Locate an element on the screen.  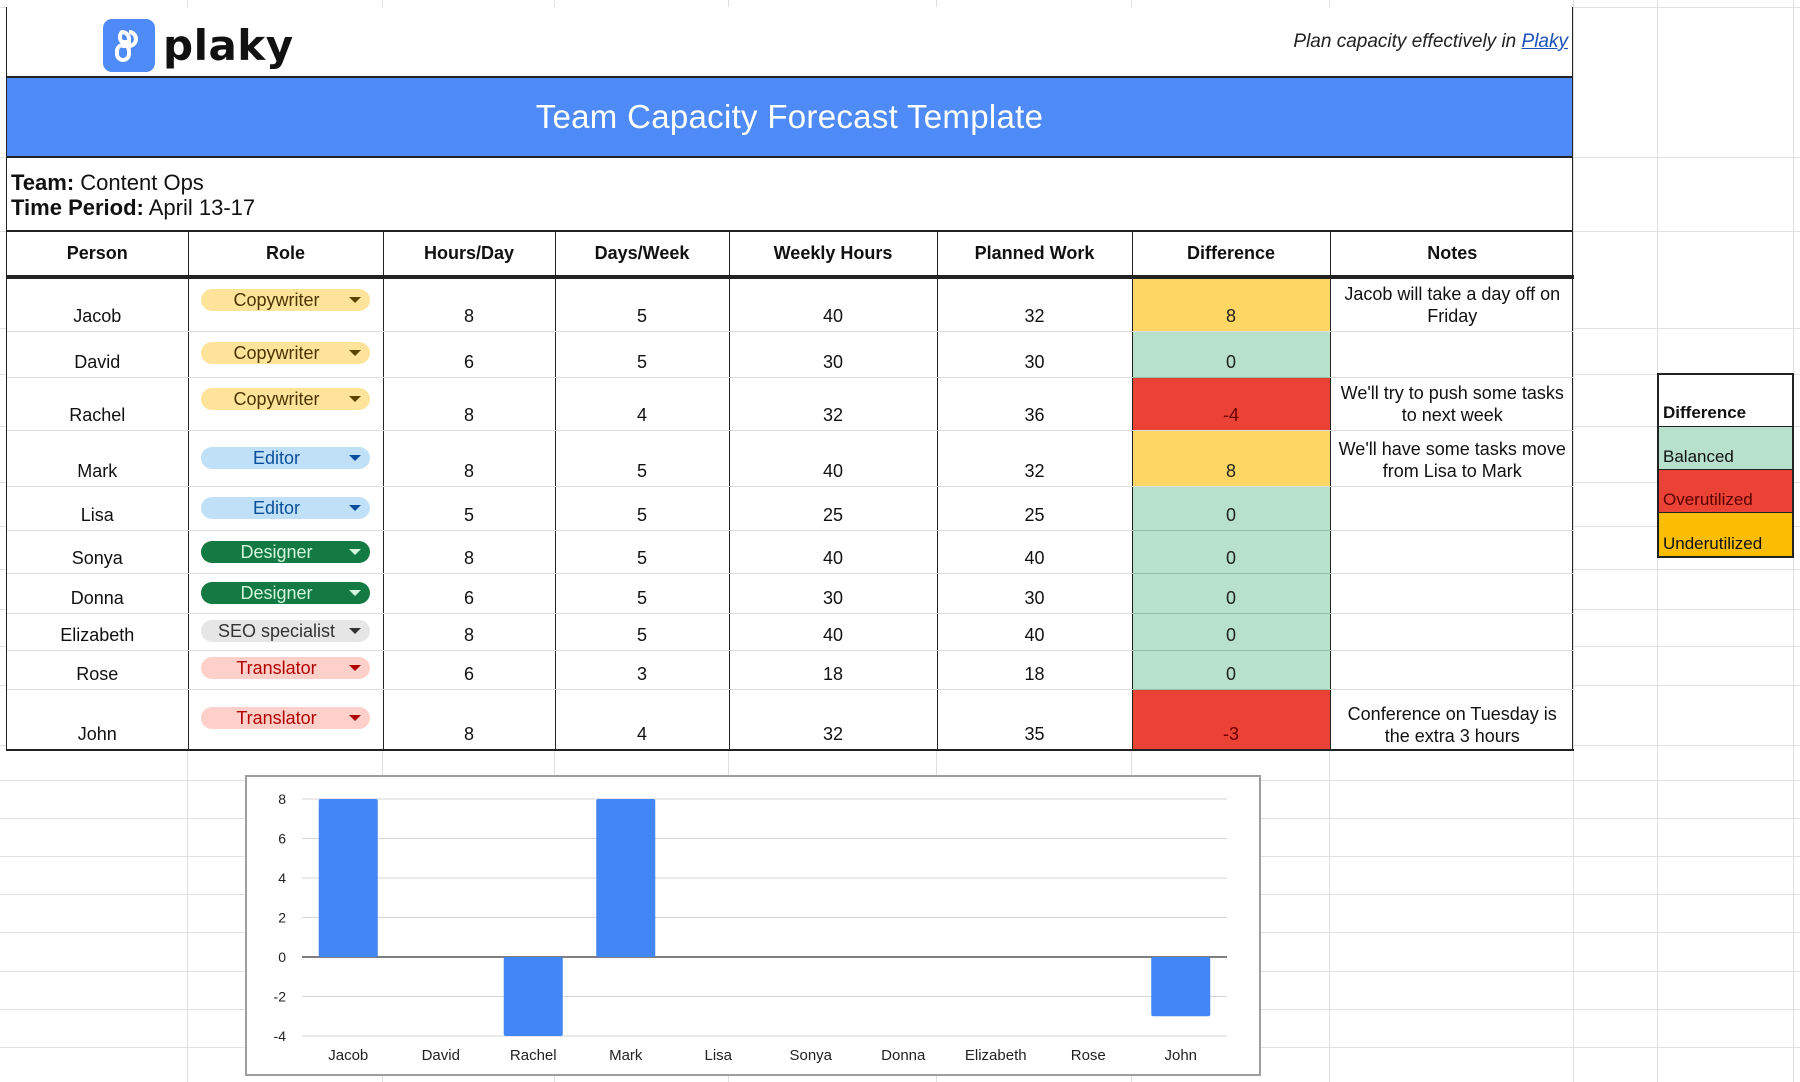
plaky-logo: plaky is located at coordinates (198, 45).